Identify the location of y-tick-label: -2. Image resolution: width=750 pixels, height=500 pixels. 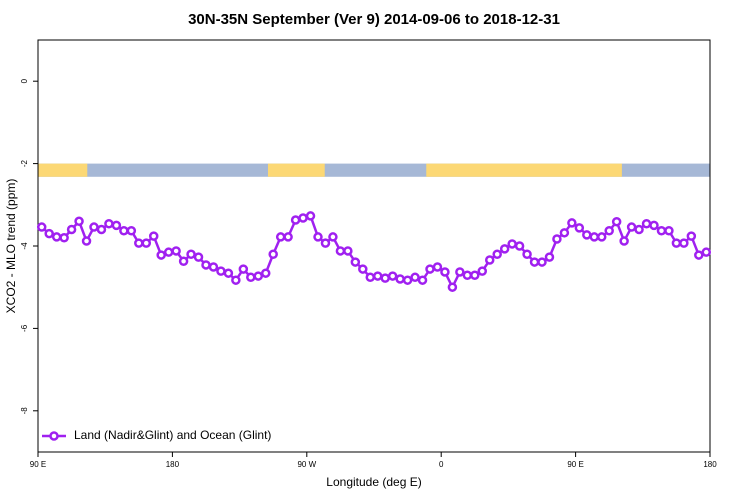
(24, 163).